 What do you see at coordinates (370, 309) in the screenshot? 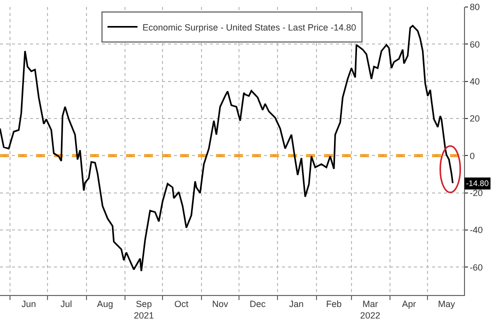
I see `x-tick-label: Mar 2022` at bounding box center [370, 309].